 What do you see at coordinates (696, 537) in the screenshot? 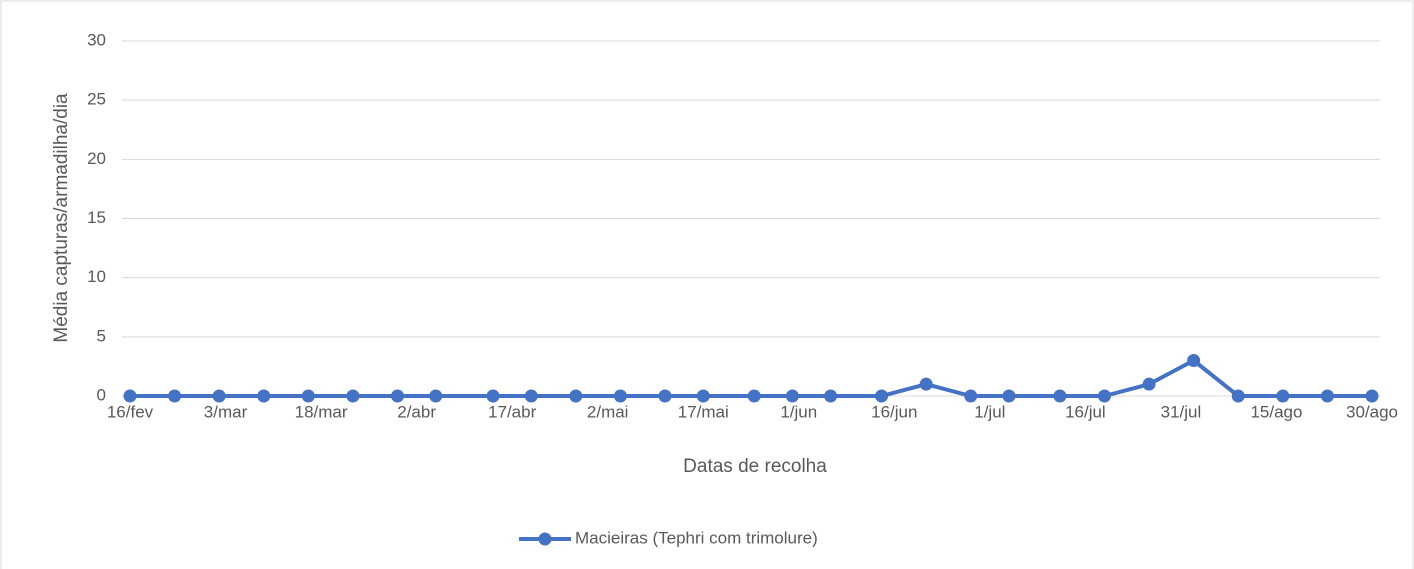
I see `legend-label: Macieiras (Tephri com trimolure)` at bounding box center [696, 537].